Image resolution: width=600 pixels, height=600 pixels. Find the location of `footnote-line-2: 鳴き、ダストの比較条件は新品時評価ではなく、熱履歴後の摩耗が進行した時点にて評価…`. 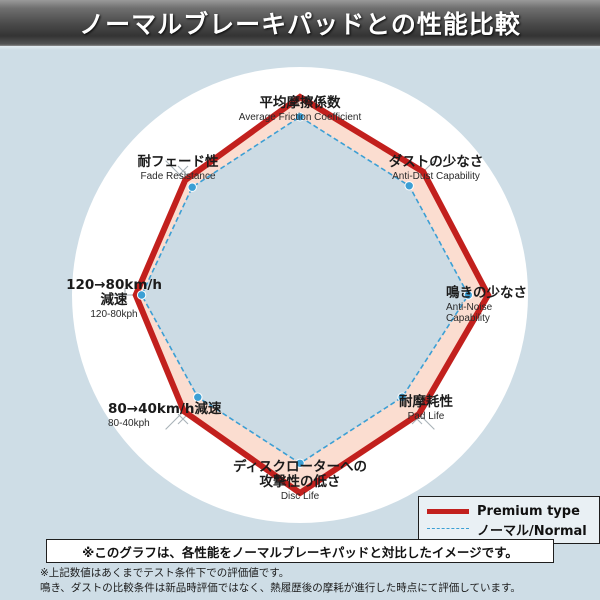

footnote-line-2: 鳴き、ダストの比較条件は新品時評価ではなく、熱履歴後の摩耗が進行した時点にて評価… is located at coordinates (280, 588).